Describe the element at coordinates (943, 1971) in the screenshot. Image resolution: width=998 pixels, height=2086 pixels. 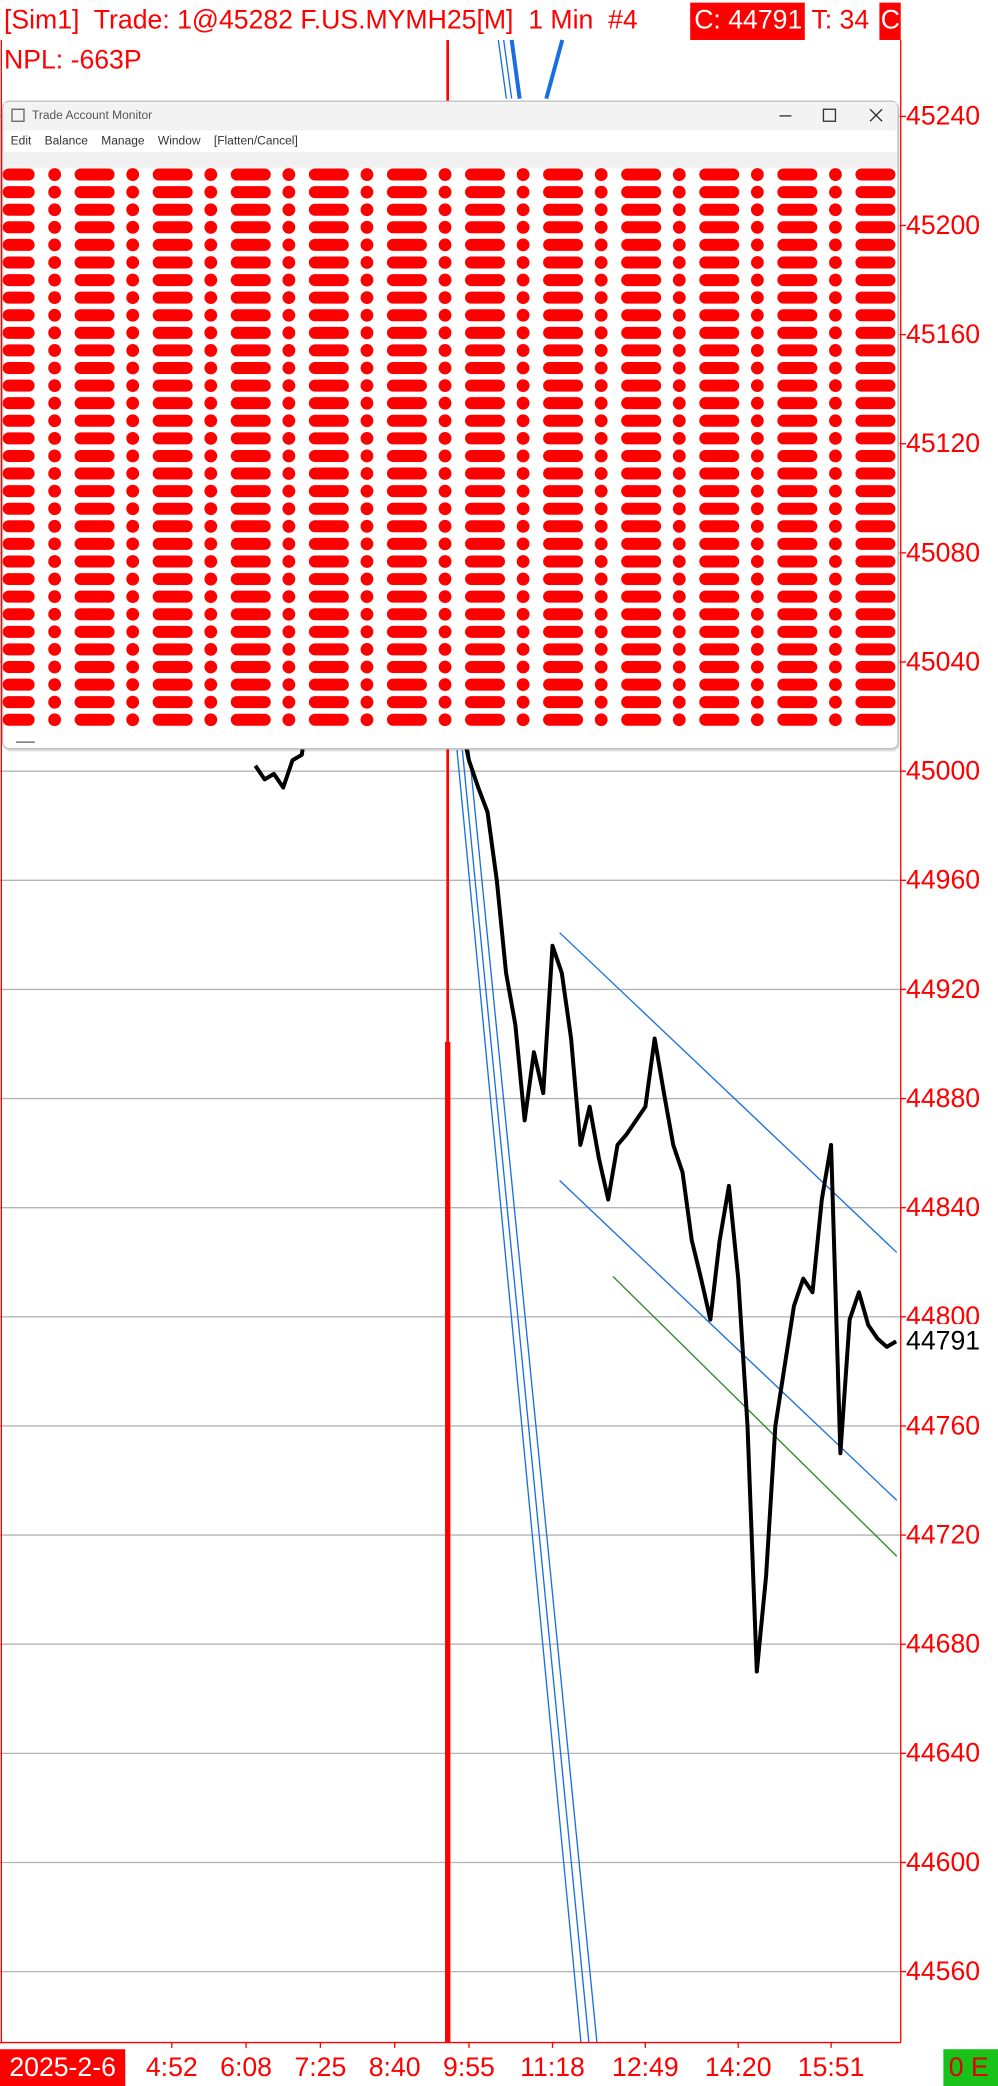
I see `y-tick-label: 44560` at that location.